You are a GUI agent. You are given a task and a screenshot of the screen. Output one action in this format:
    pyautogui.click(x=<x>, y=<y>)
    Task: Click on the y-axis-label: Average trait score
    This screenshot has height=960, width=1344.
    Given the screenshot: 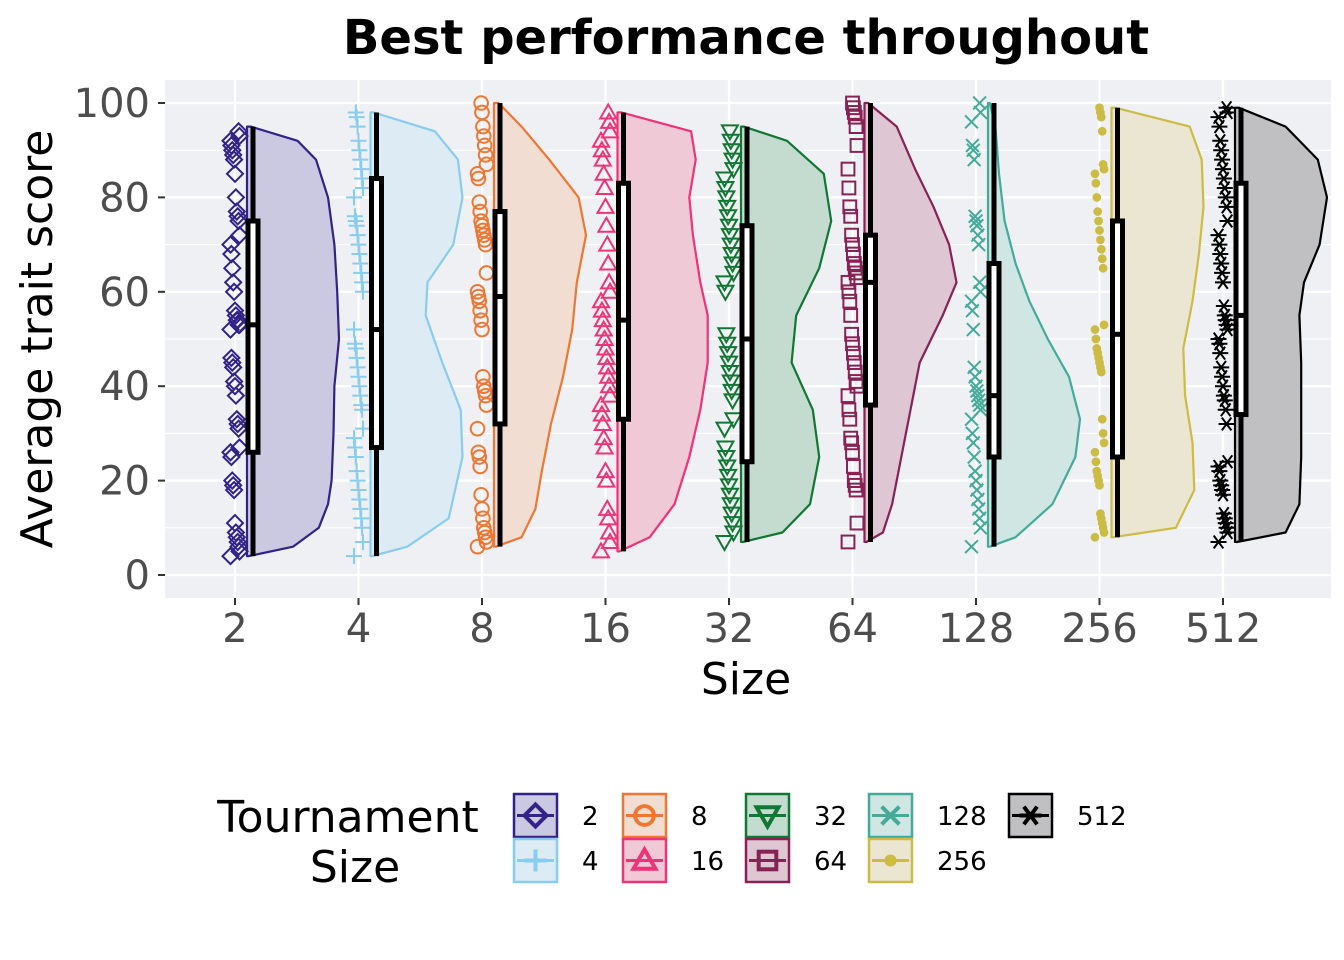 What is the action you would take?
    pyautogui.click(x=37, y=339)
    